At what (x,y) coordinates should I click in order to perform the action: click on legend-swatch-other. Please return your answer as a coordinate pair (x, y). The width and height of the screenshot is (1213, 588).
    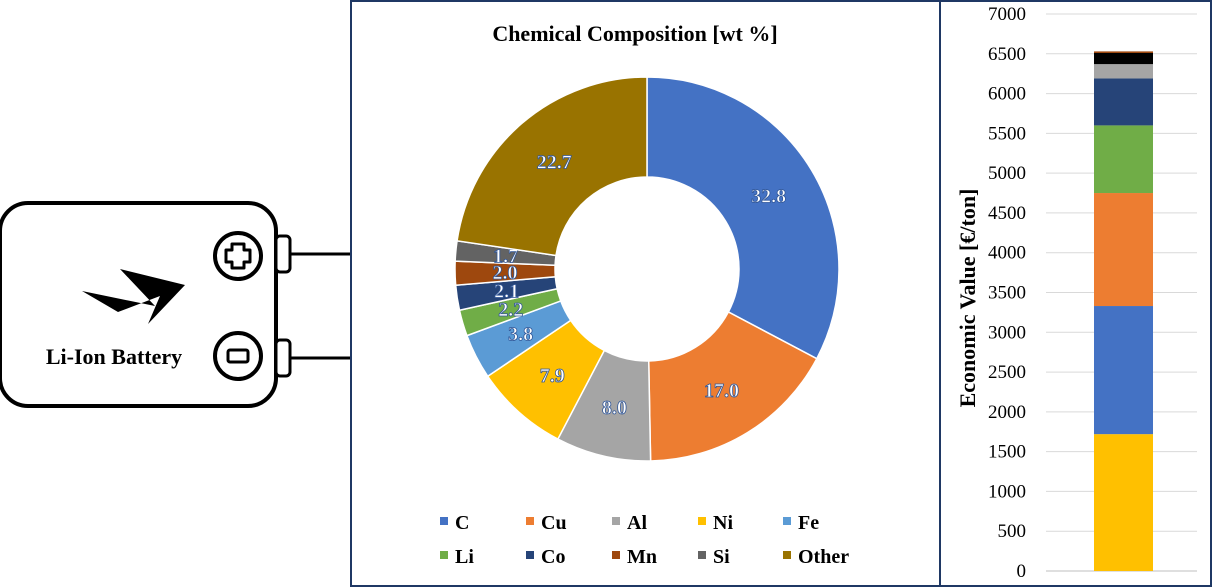
    Looking at the image, I should click on (787, 555).